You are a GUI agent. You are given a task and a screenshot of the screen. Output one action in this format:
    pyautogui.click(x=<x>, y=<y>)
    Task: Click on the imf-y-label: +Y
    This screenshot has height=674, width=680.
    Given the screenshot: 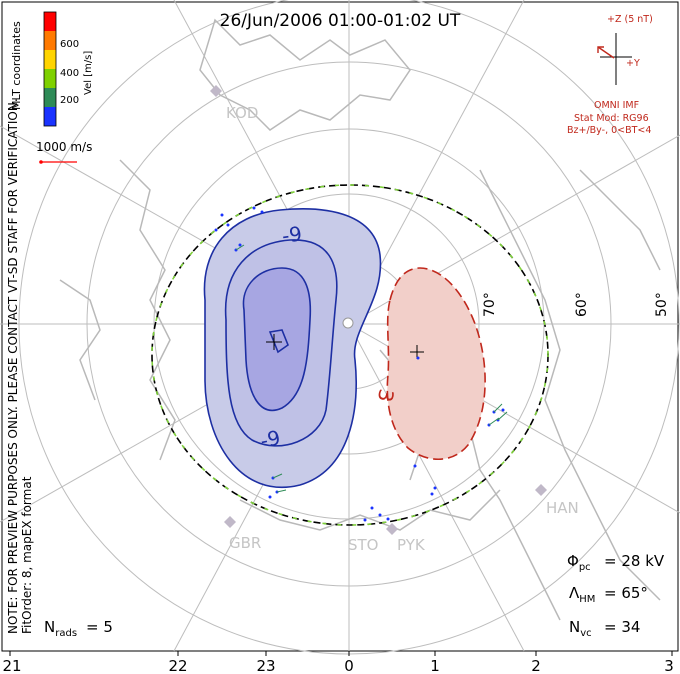 What is the action you would take?
    pyautogui.click(x=633, y=63)
    